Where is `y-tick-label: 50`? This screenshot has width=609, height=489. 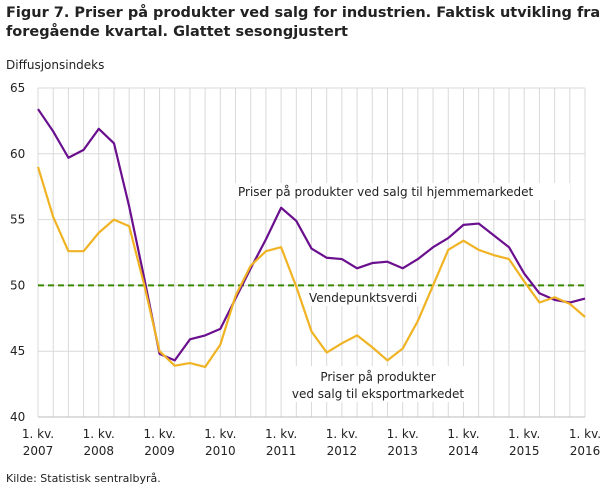 y-tick-label: 50 is located at coordinates (17, 285).